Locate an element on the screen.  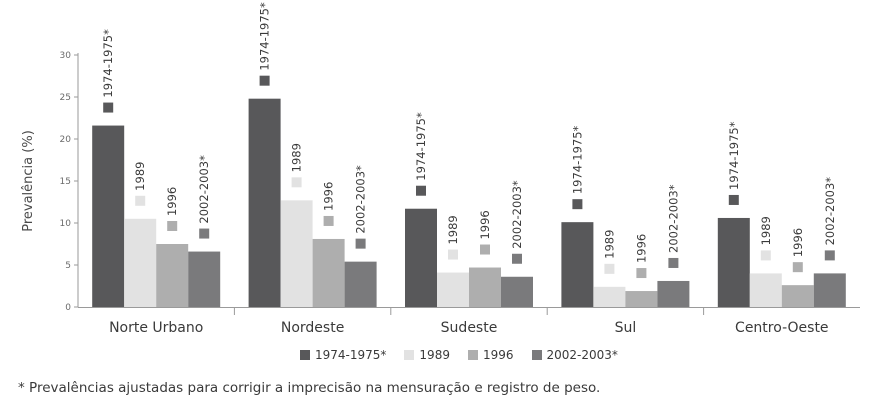
y-tick-label: 15 is located at coordinates (65, 182).